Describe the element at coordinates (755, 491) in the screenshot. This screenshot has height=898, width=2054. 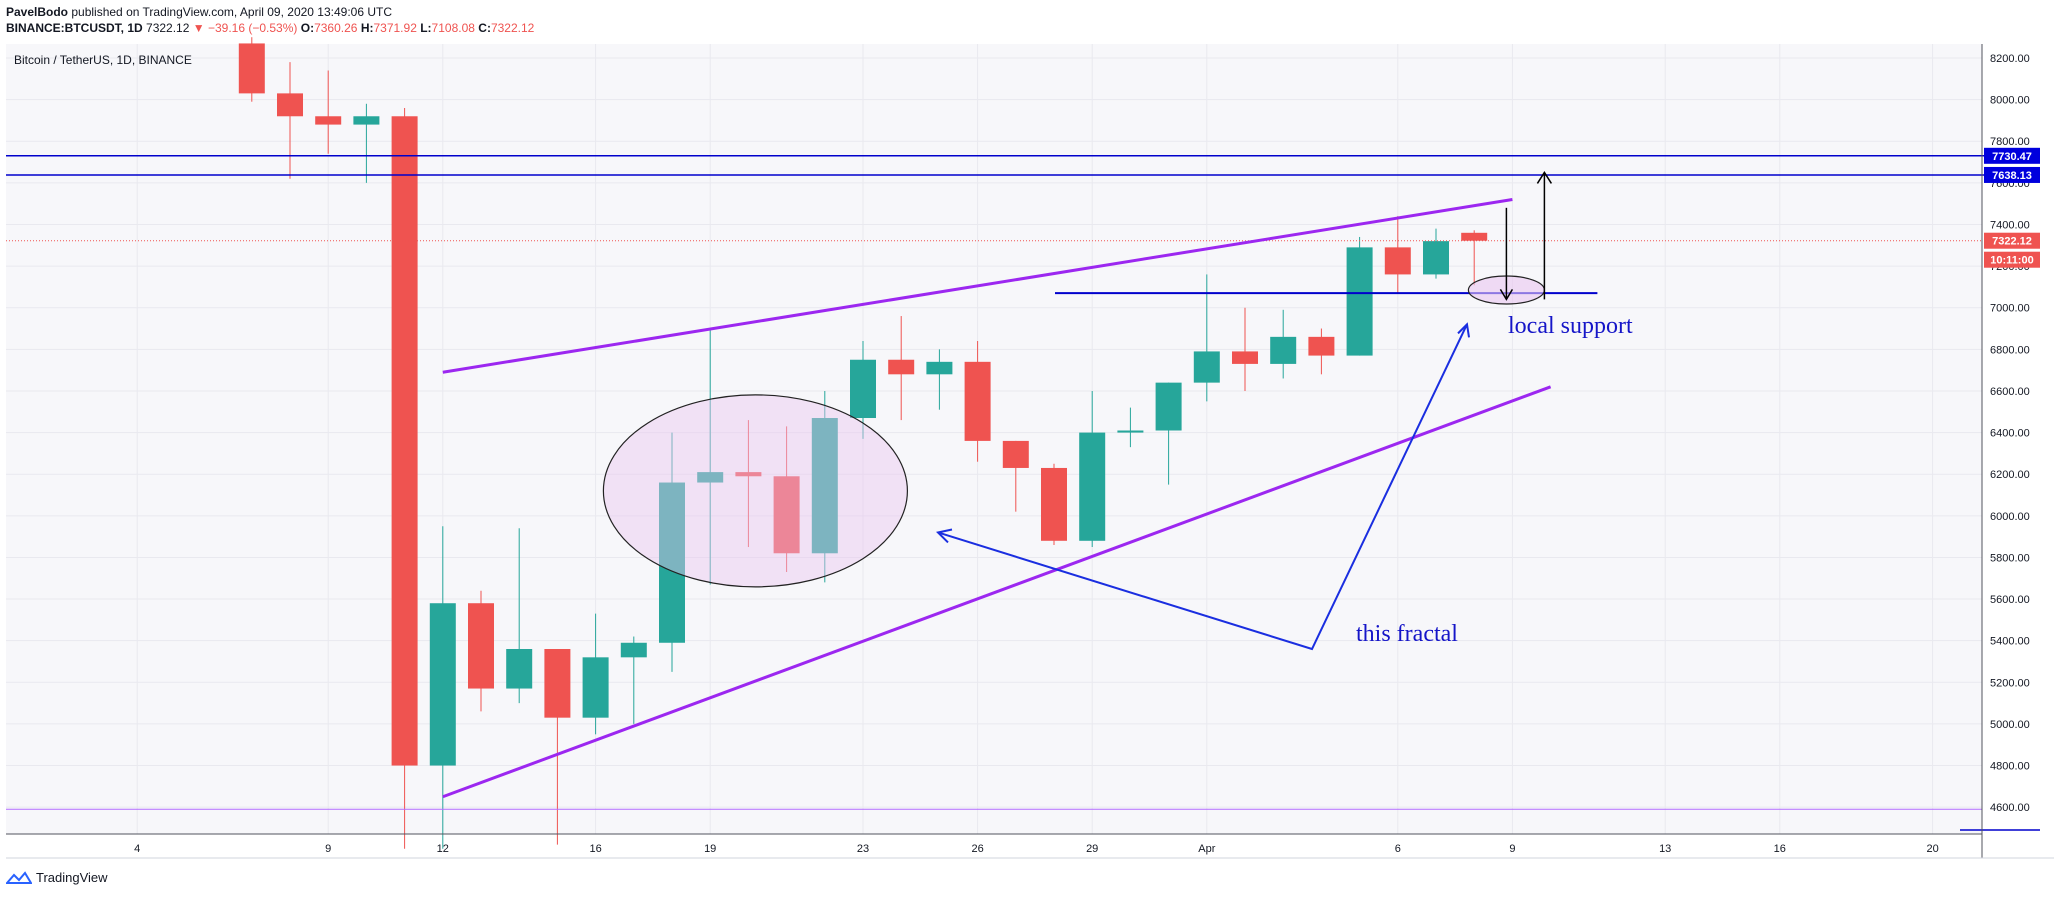
I see `fractal-ellipse` at that location.